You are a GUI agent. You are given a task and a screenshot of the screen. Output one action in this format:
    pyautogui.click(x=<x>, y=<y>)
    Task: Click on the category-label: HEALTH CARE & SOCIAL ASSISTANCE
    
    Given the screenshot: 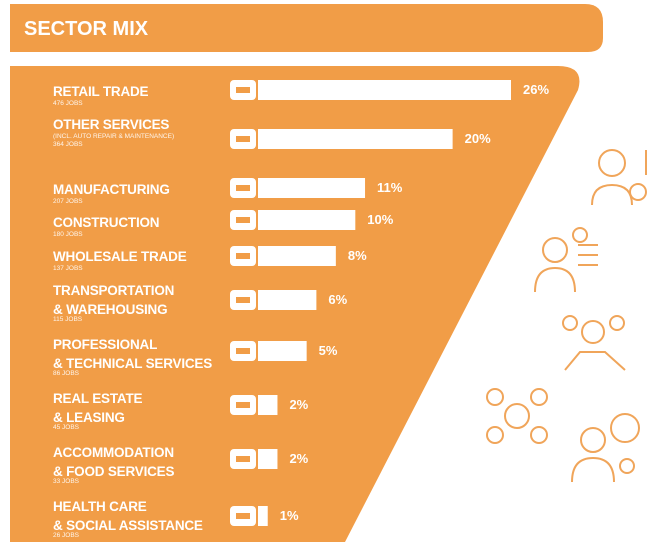 What is the action you would take?
    pyautogui.click(x=128, y=516)
    